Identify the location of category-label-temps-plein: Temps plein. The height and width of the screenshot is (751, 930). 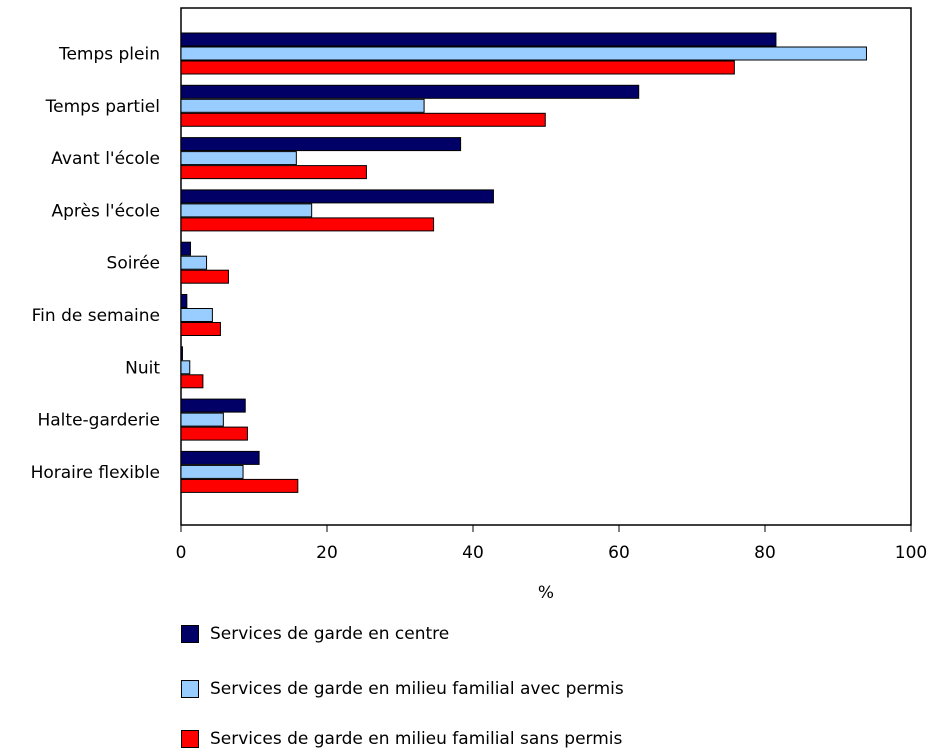
(109, 55).